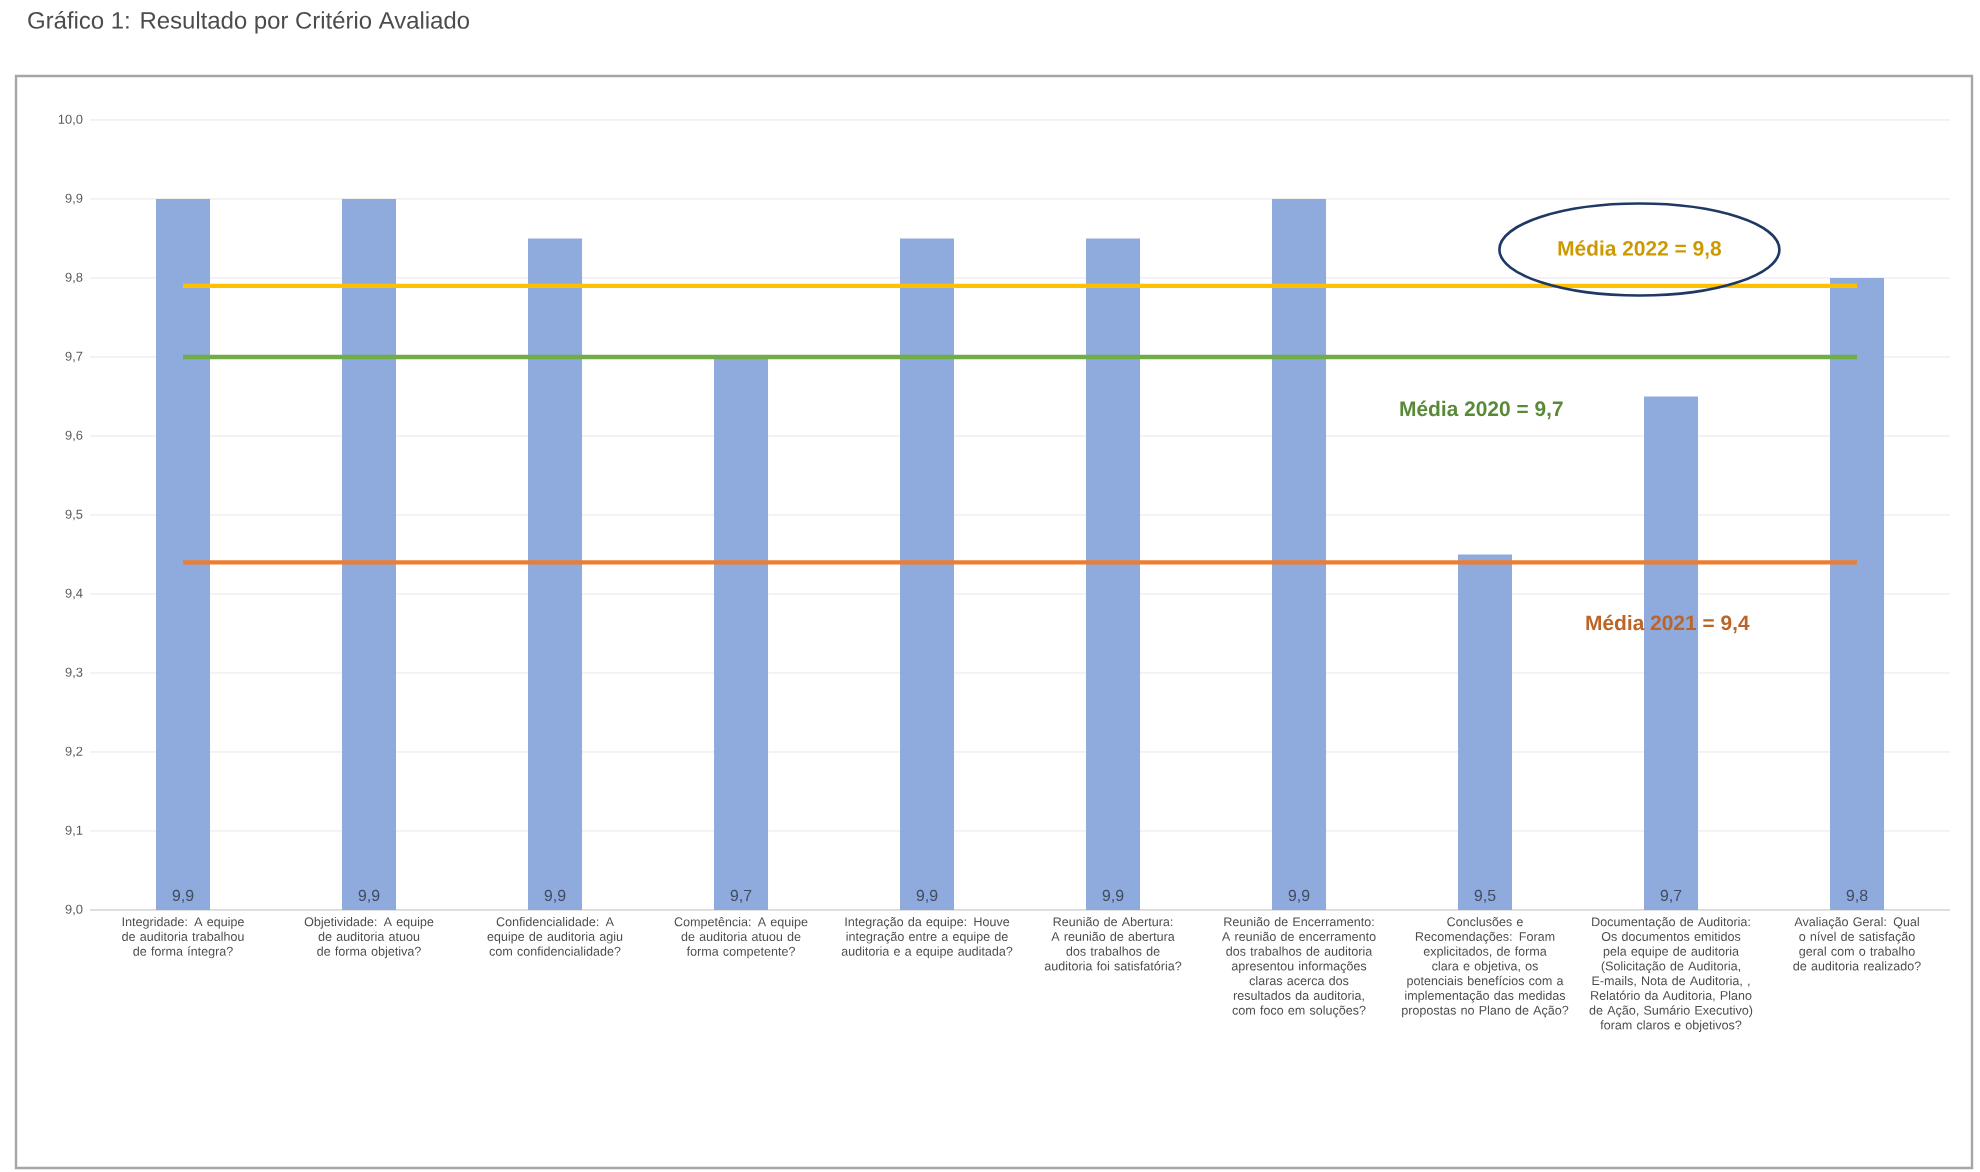 The width and height of the screenshot is (1980, 1172). I want to click on chart-title: Gráfico 1: Resultado por Critério Avaliado, so click(248, 22).